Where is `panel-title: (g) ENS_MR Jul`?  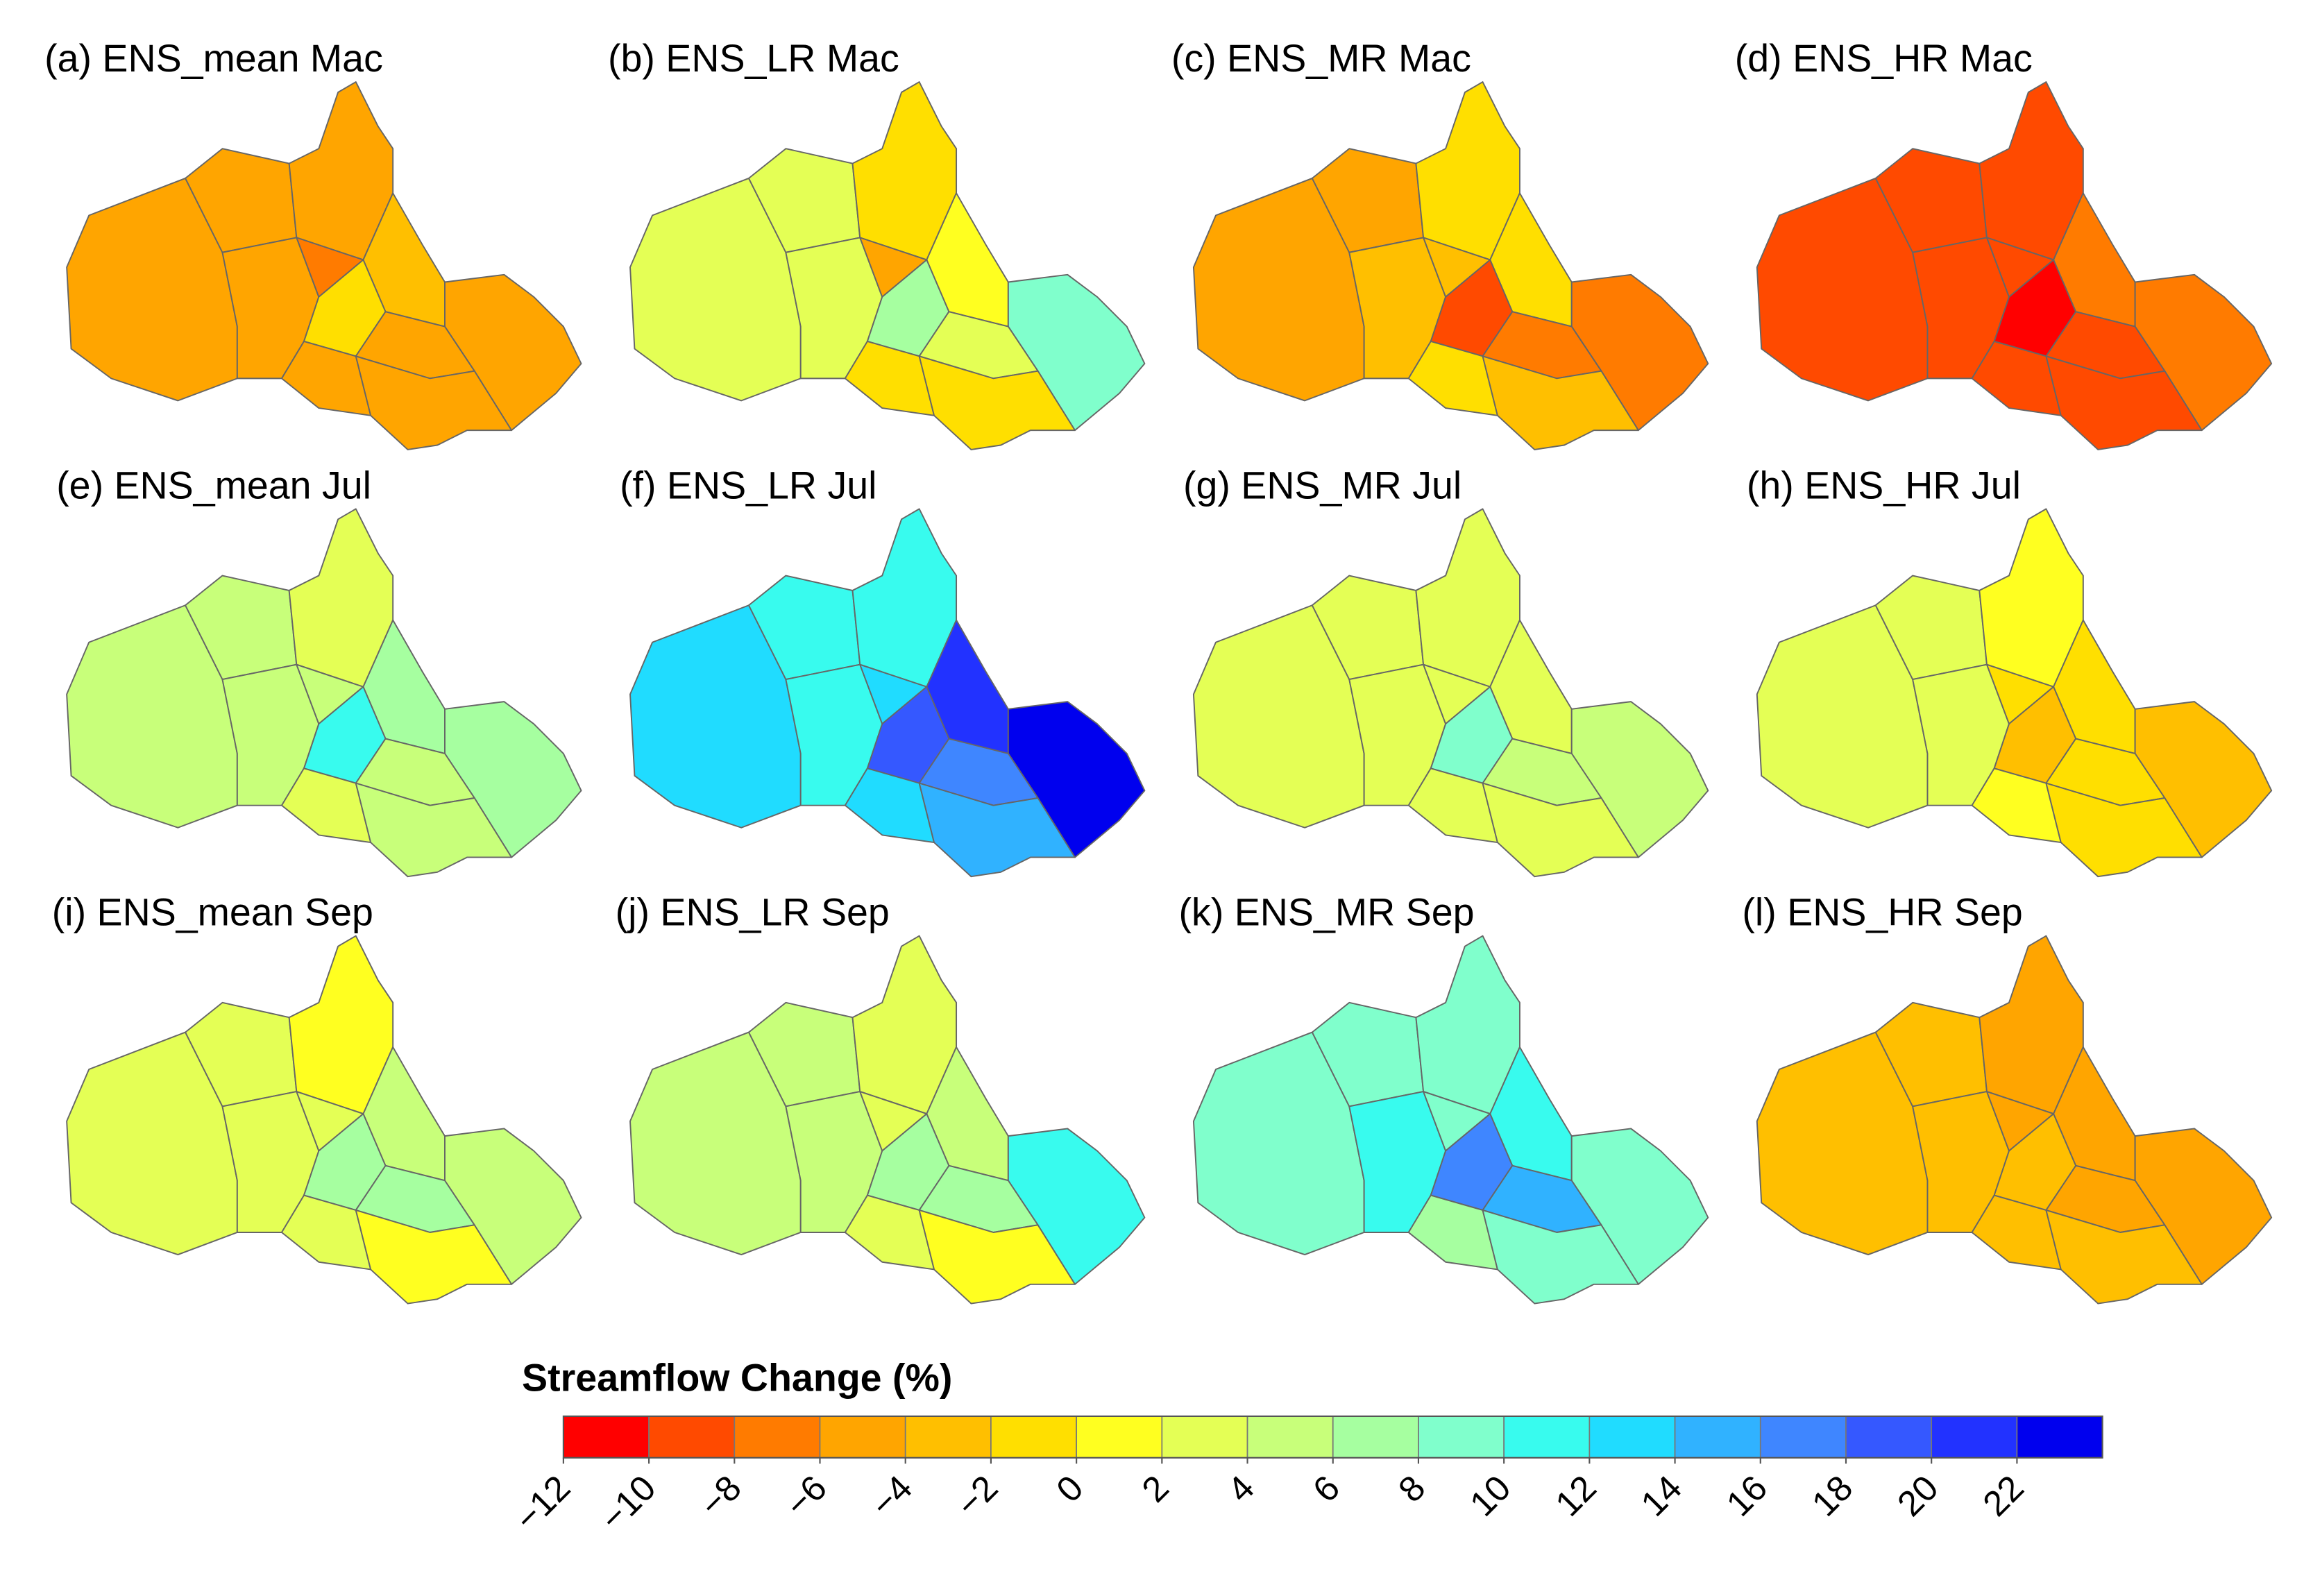
panel-title: (g) ENS_MR Jul is located at coordinates (1322, 485).